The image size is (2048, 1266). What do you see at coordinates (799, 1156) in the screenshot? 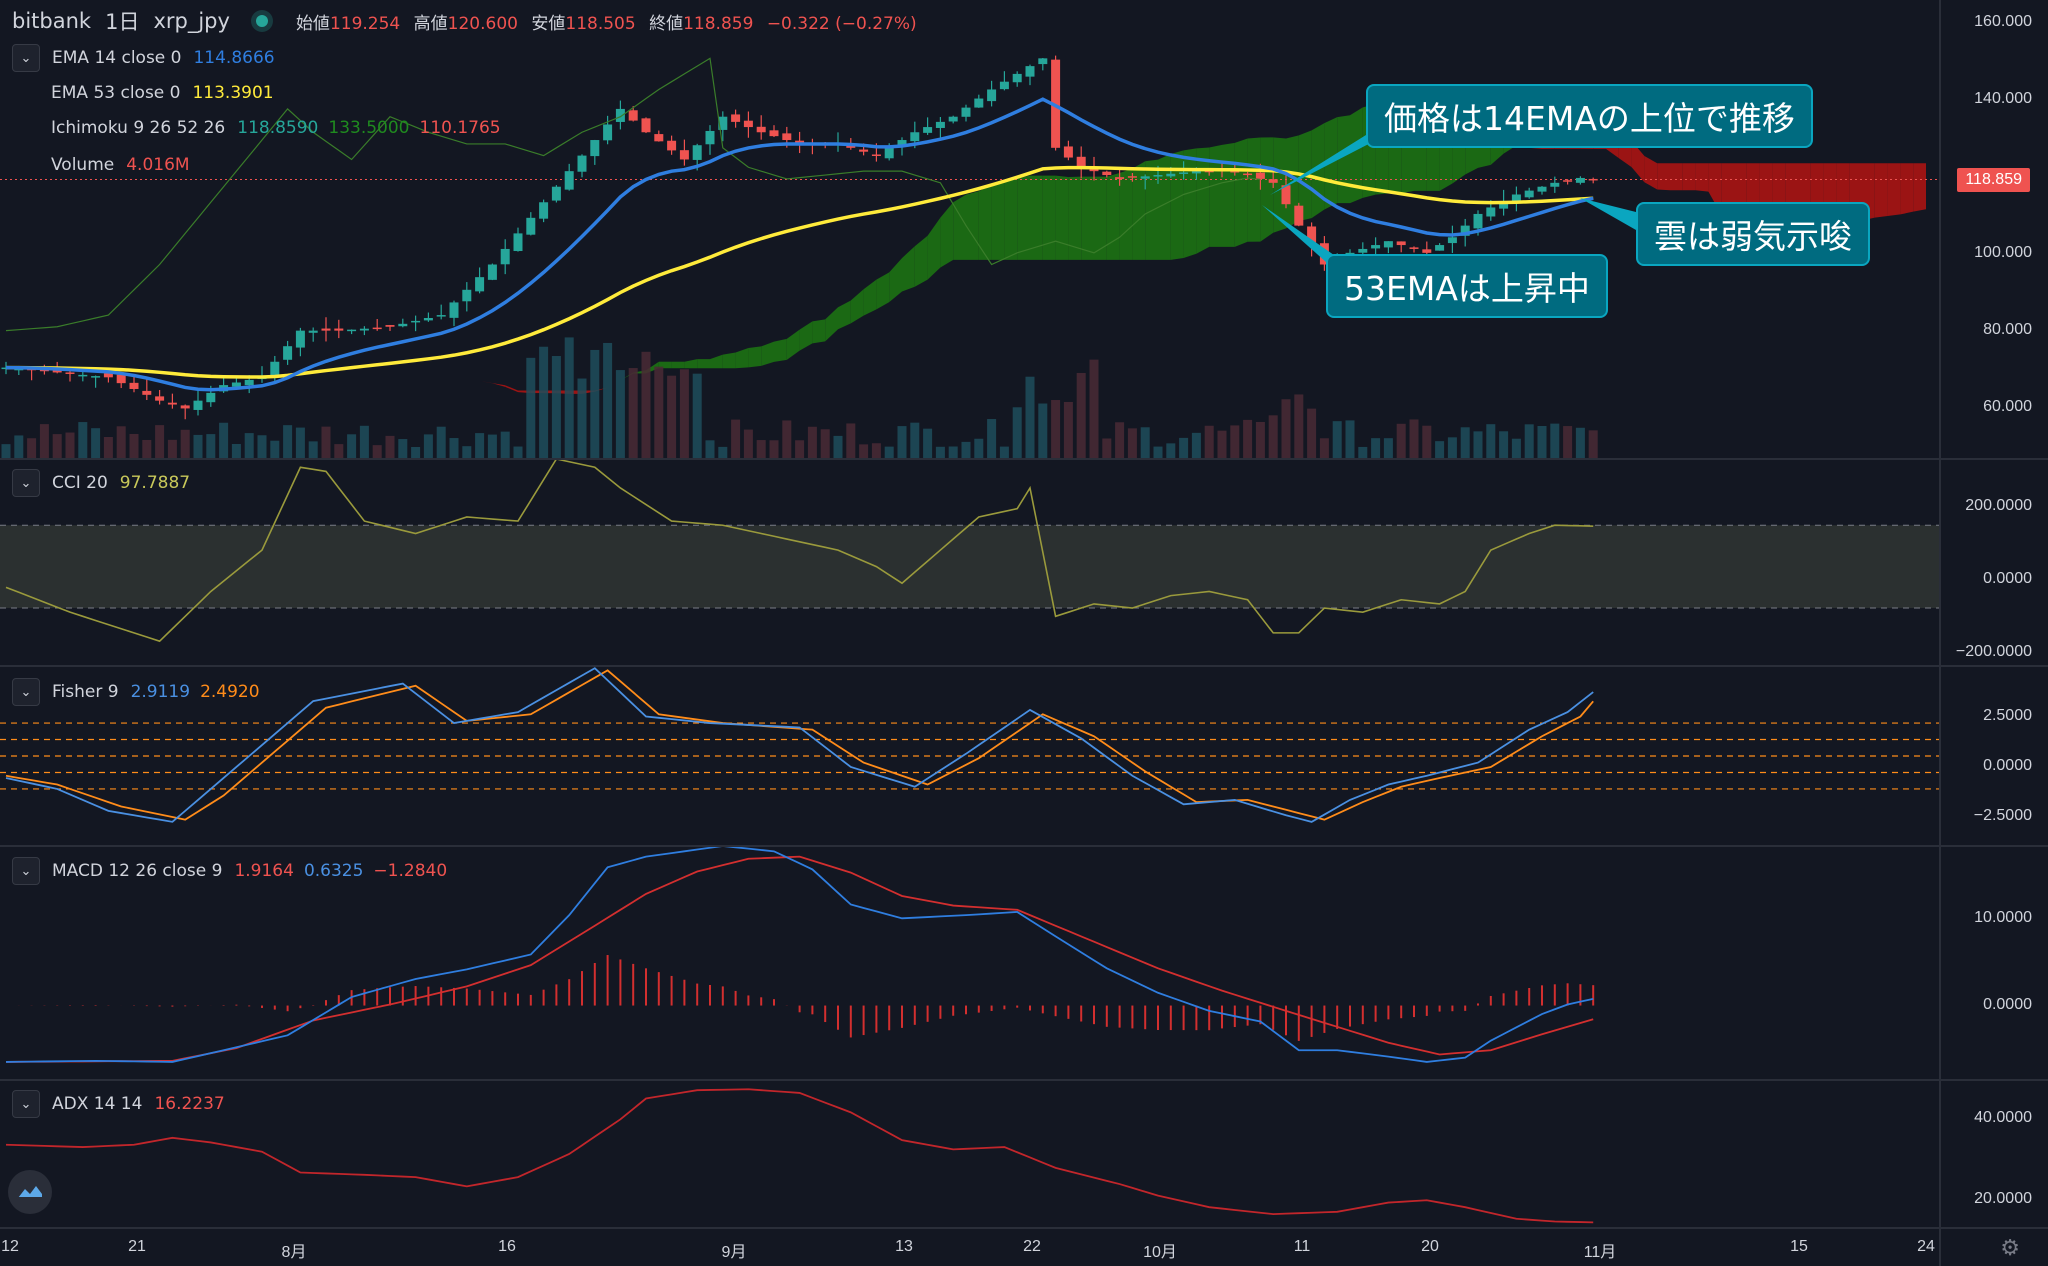
I see `adx-line` at bounding box center [799, 1156].